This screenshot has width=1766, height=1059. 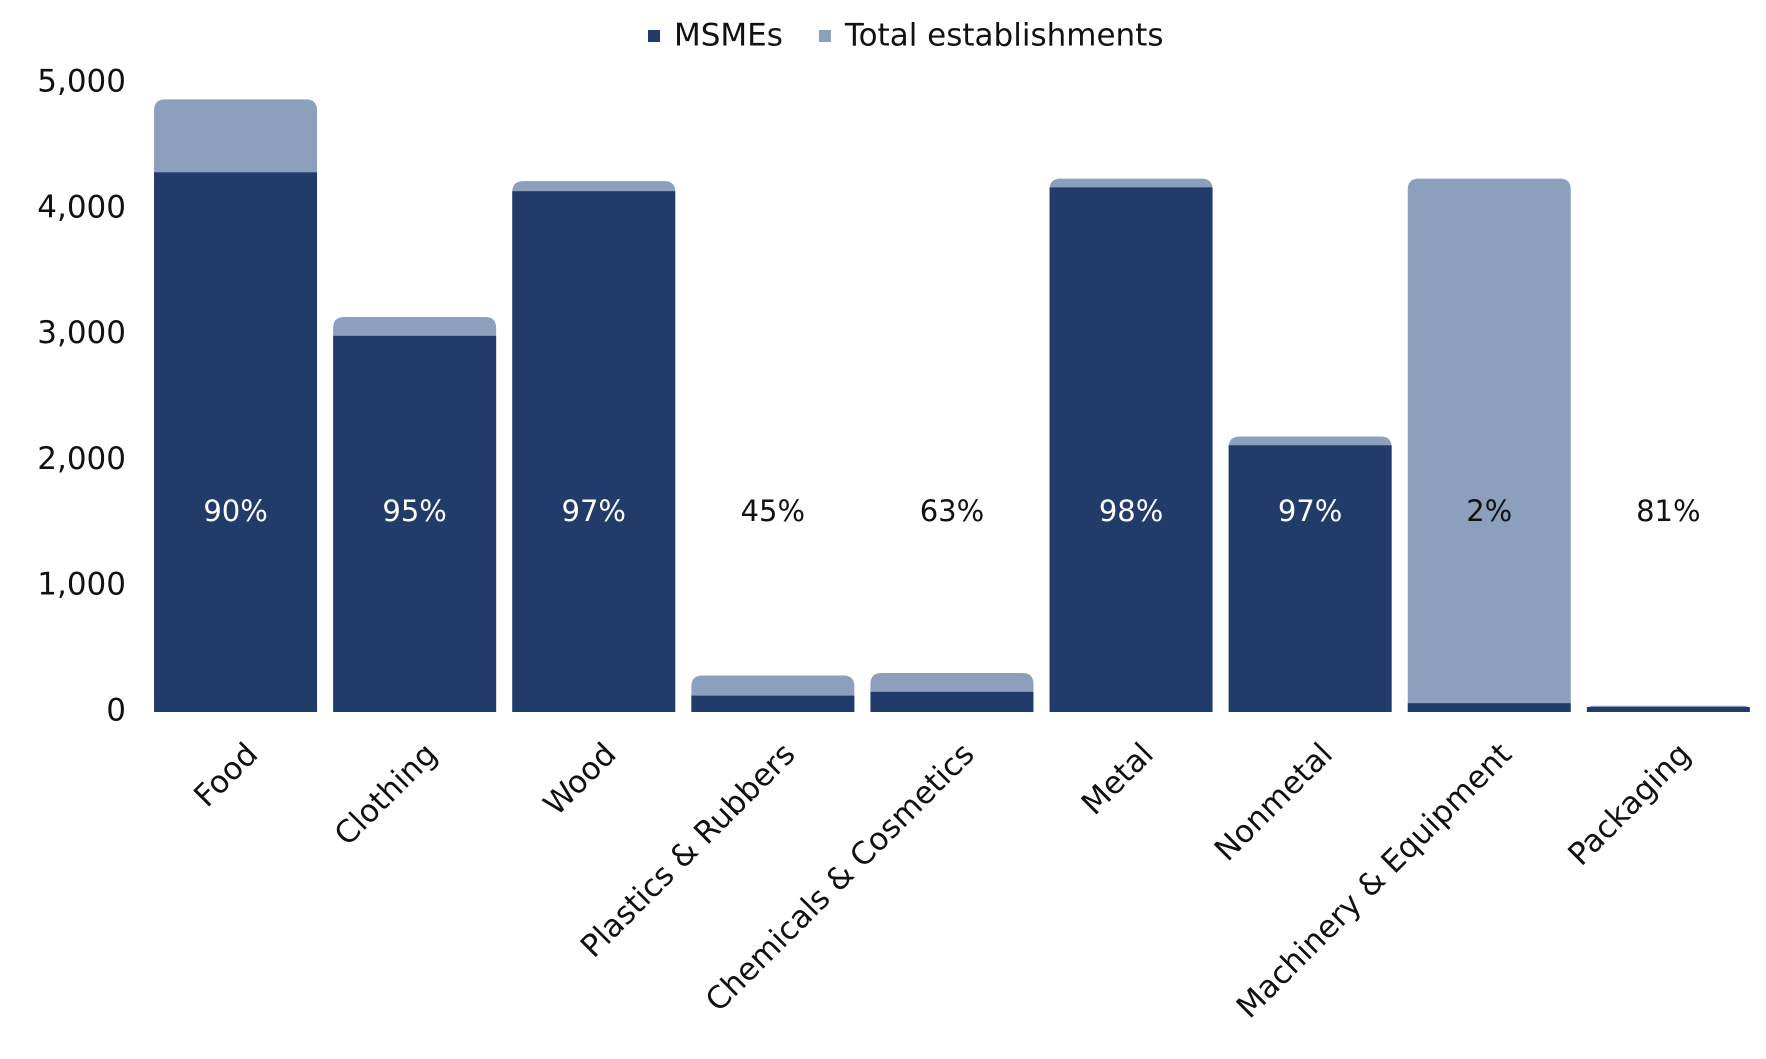 I want to click on x-tick-group: Wood, so click(x=580, y=779).